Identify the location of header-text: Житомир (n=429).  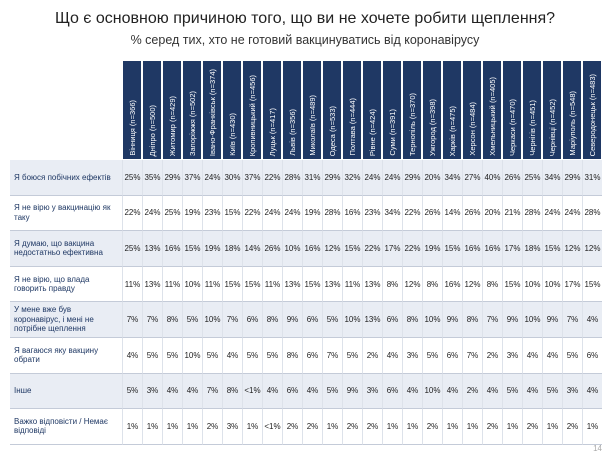
(172, 125).